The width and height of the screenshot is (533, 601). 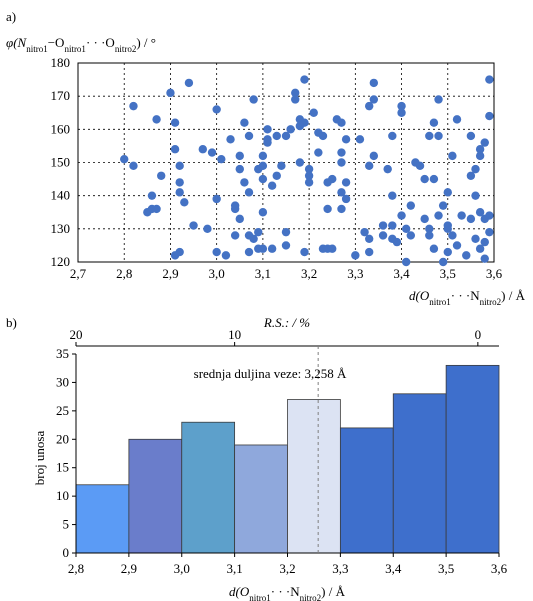 I want to click on x-label-pre: d(O, so click(x=419, y=295).